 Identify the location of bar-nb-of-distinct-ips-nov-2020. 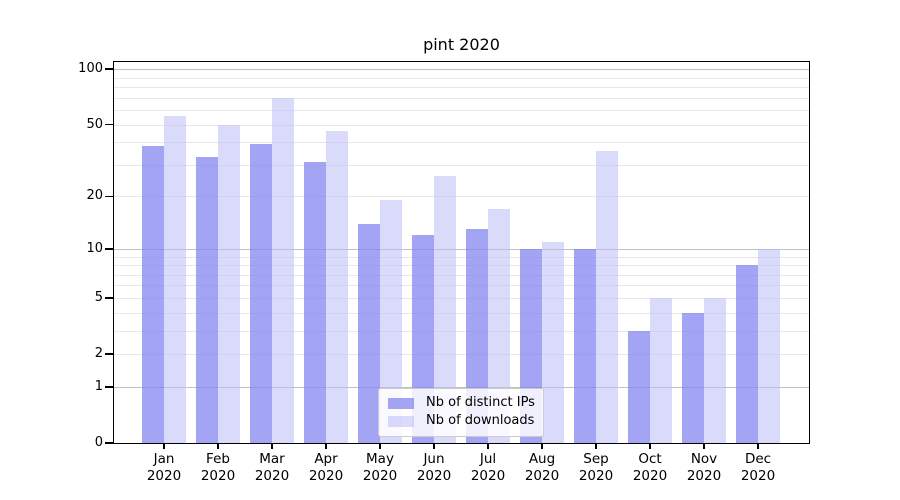
(693, 377).